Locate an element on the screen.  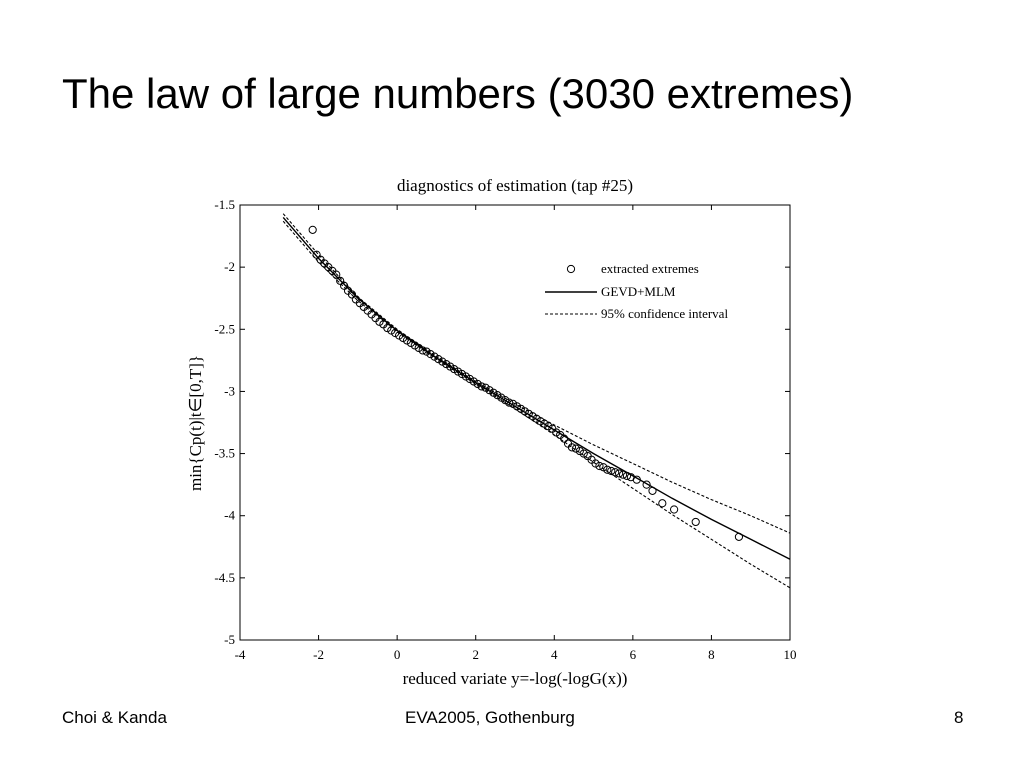
footer-event: EVA2005, Gothenburg is located at coordinates (490, 717).